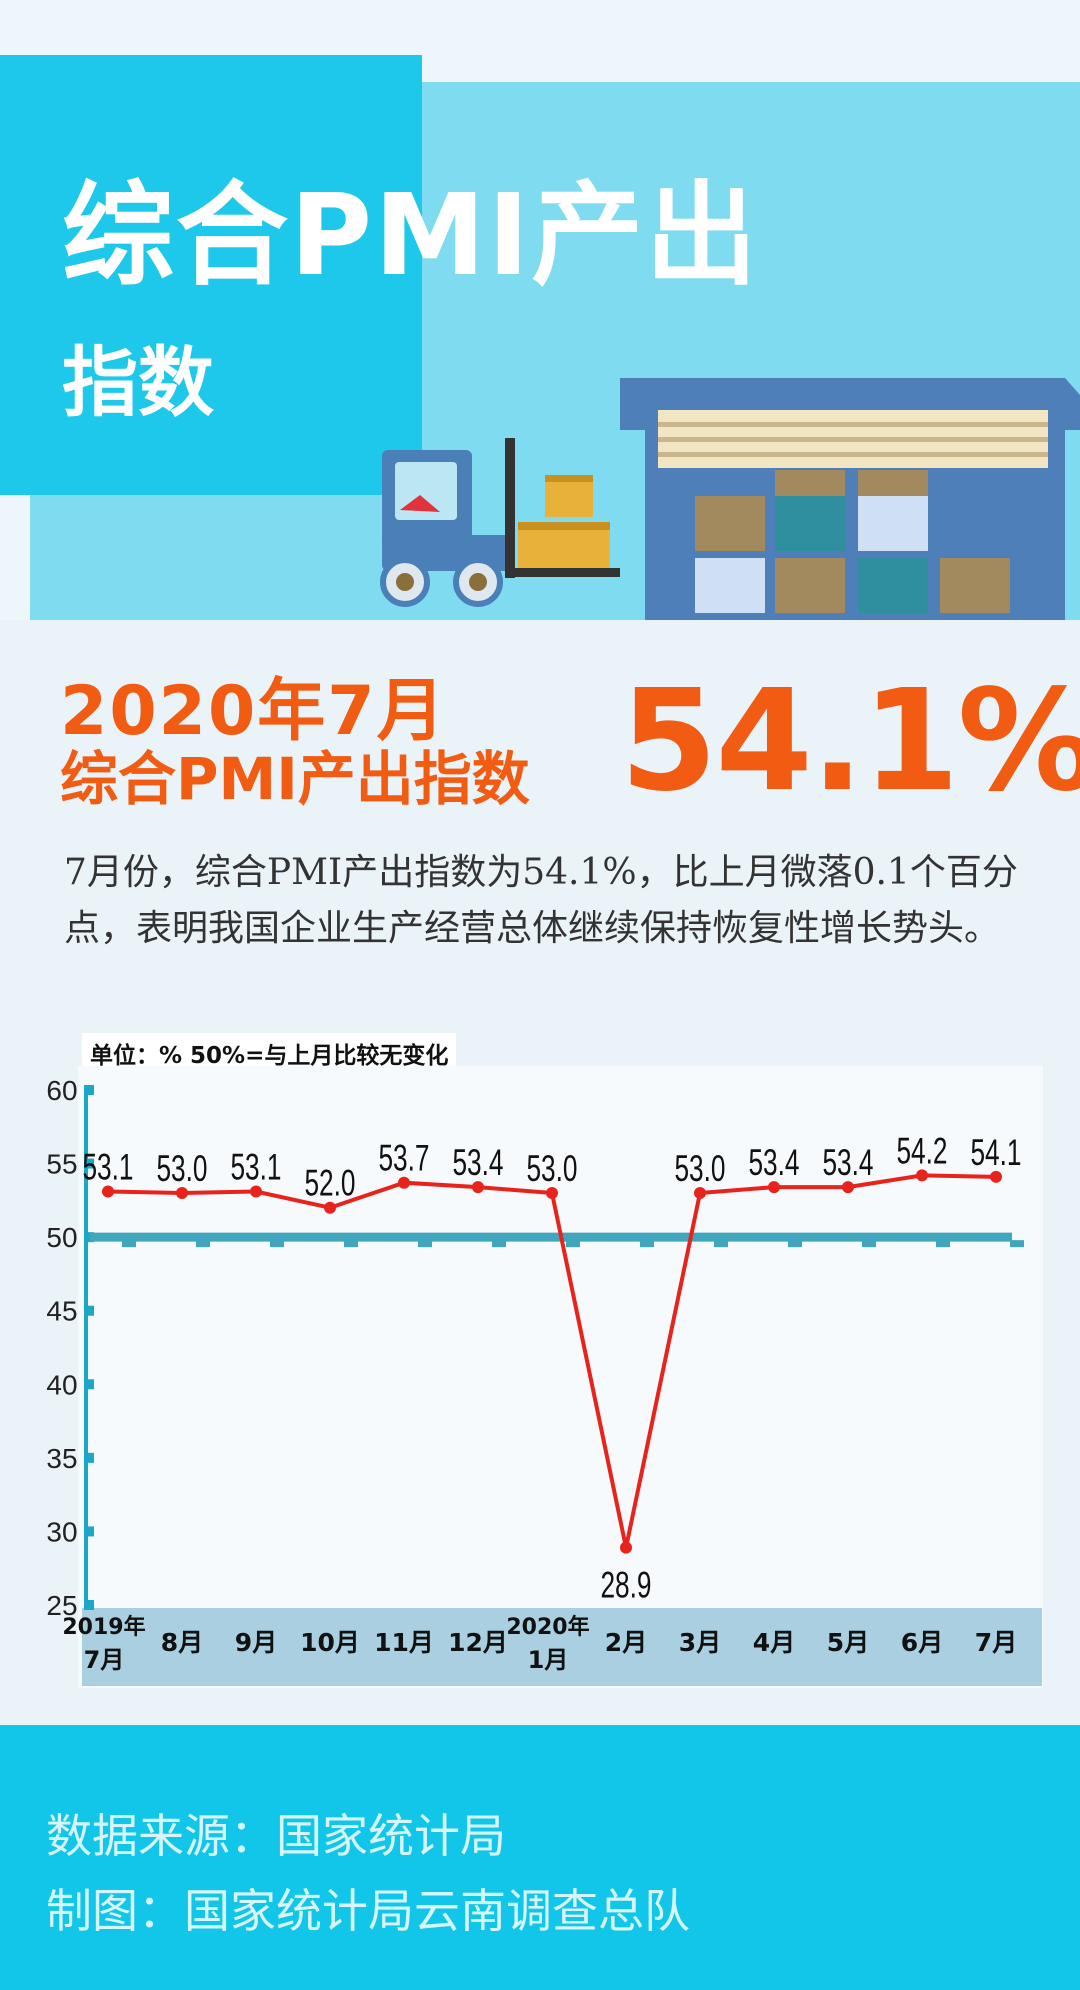 Image resolution: width=1080 pixels, height=1990 pixels. I want to click on y-tick-label: 50, so click(61, 1237).